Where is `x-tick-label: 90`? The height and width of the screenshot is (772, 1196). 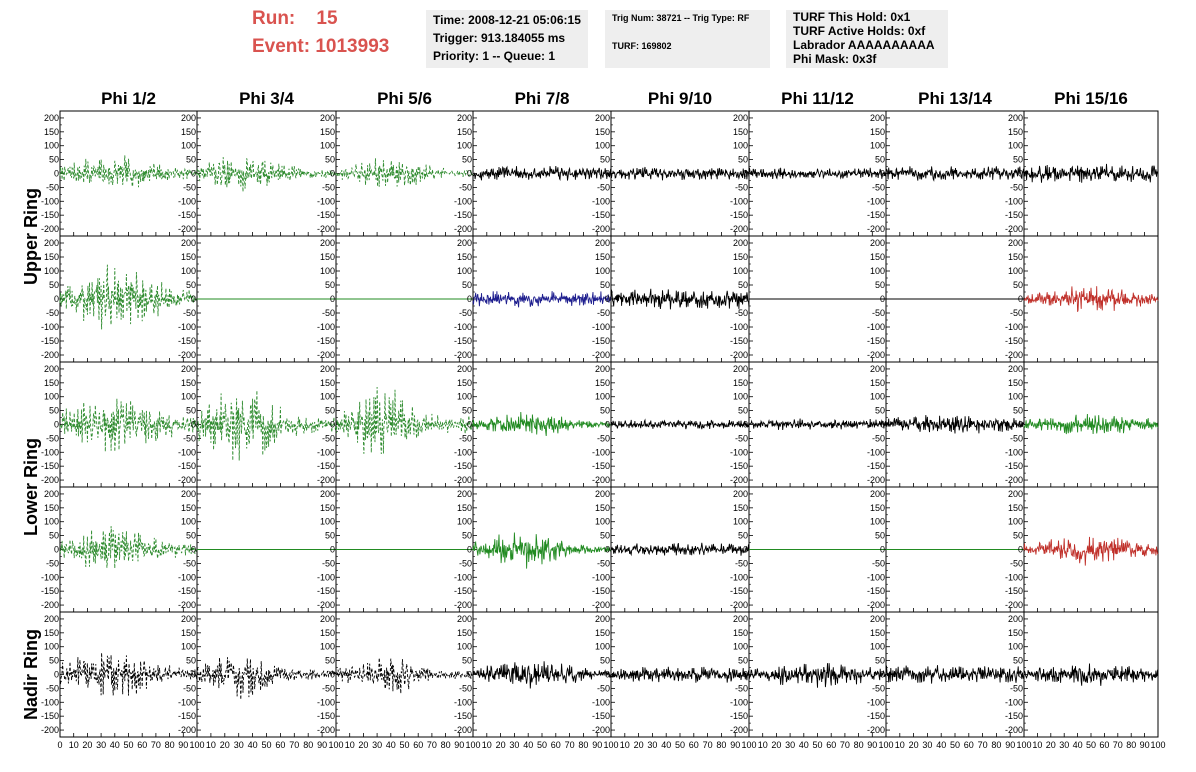 x-tick-label: 90 is located at coordinates (459, 745).